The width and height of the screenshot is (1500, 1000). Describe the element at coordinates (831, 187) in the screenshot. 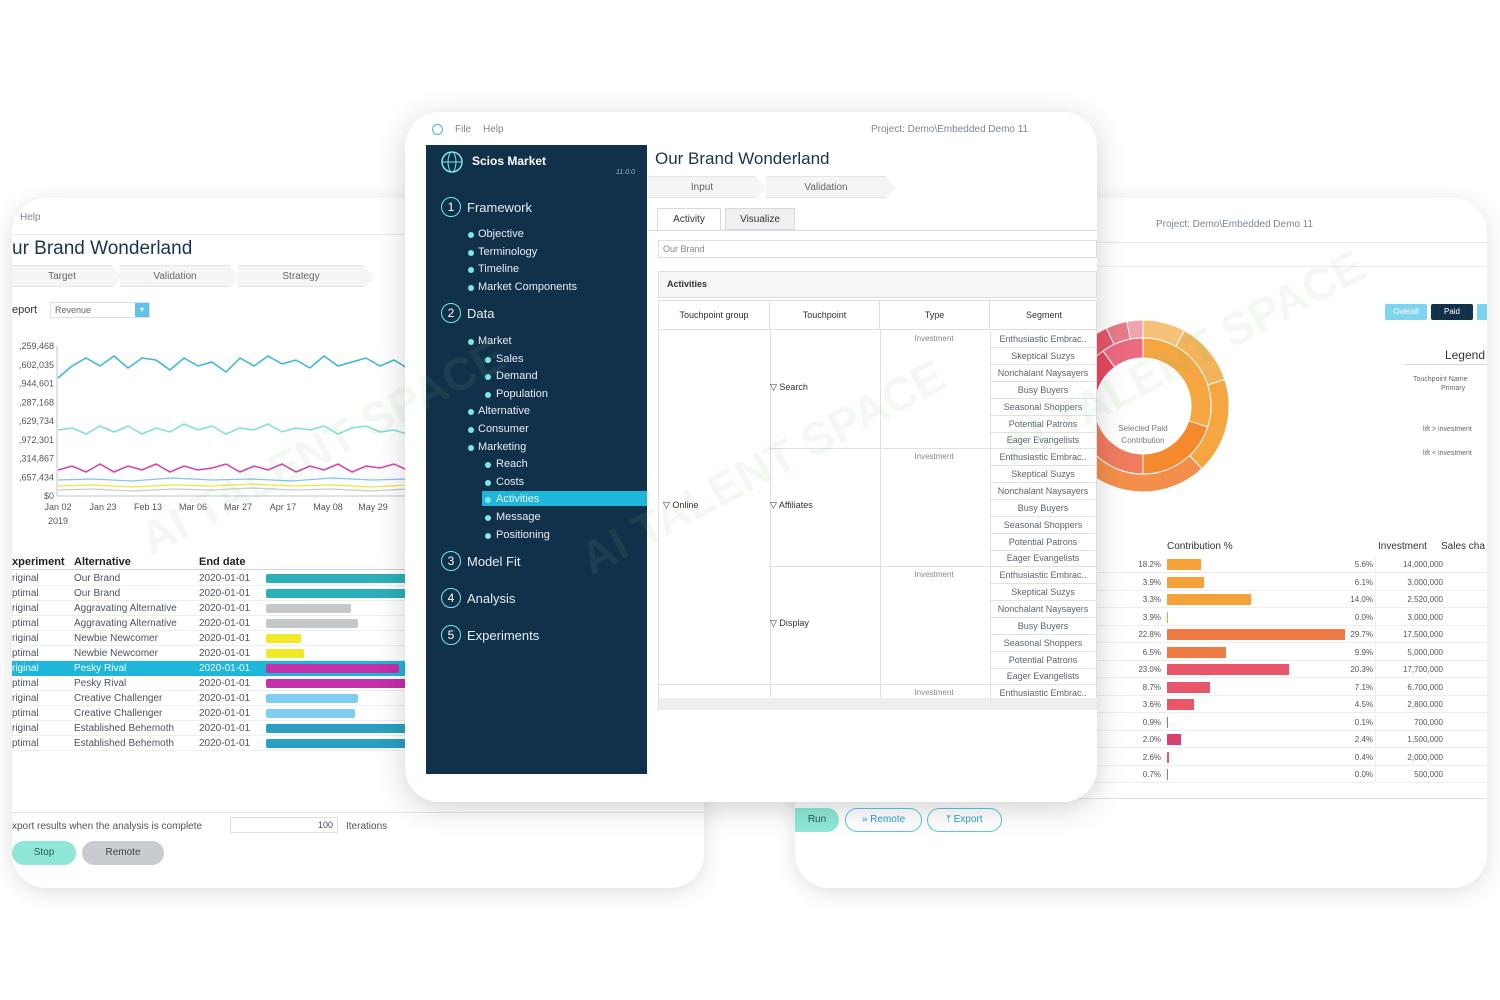

I see `step-validation-center: Validation` at that location.